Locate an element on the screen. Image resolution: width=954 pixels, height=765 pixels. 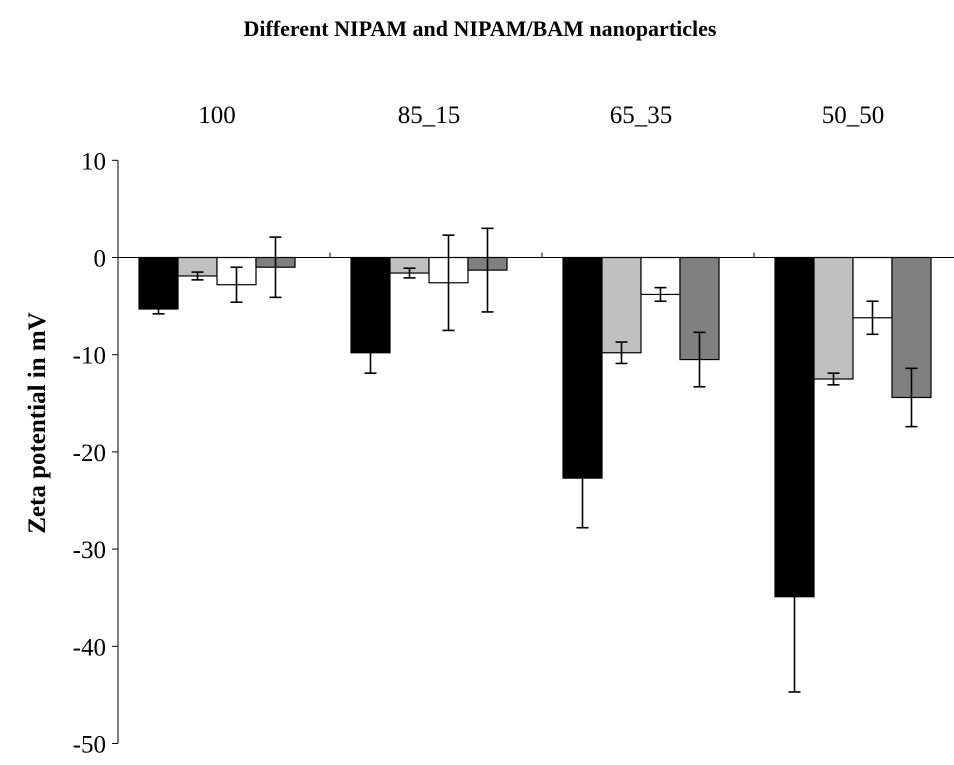
category-label: 100 is located at coordinates (217, 115).